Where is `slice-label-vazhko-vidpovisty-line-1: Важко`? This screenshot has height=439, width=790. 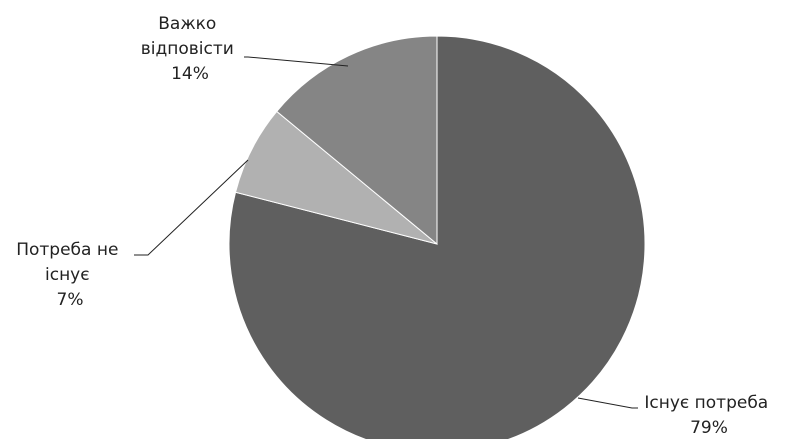
slice-label-vazhko-vidpovisty-line-1: Важко is located at coordinates (187, 24).